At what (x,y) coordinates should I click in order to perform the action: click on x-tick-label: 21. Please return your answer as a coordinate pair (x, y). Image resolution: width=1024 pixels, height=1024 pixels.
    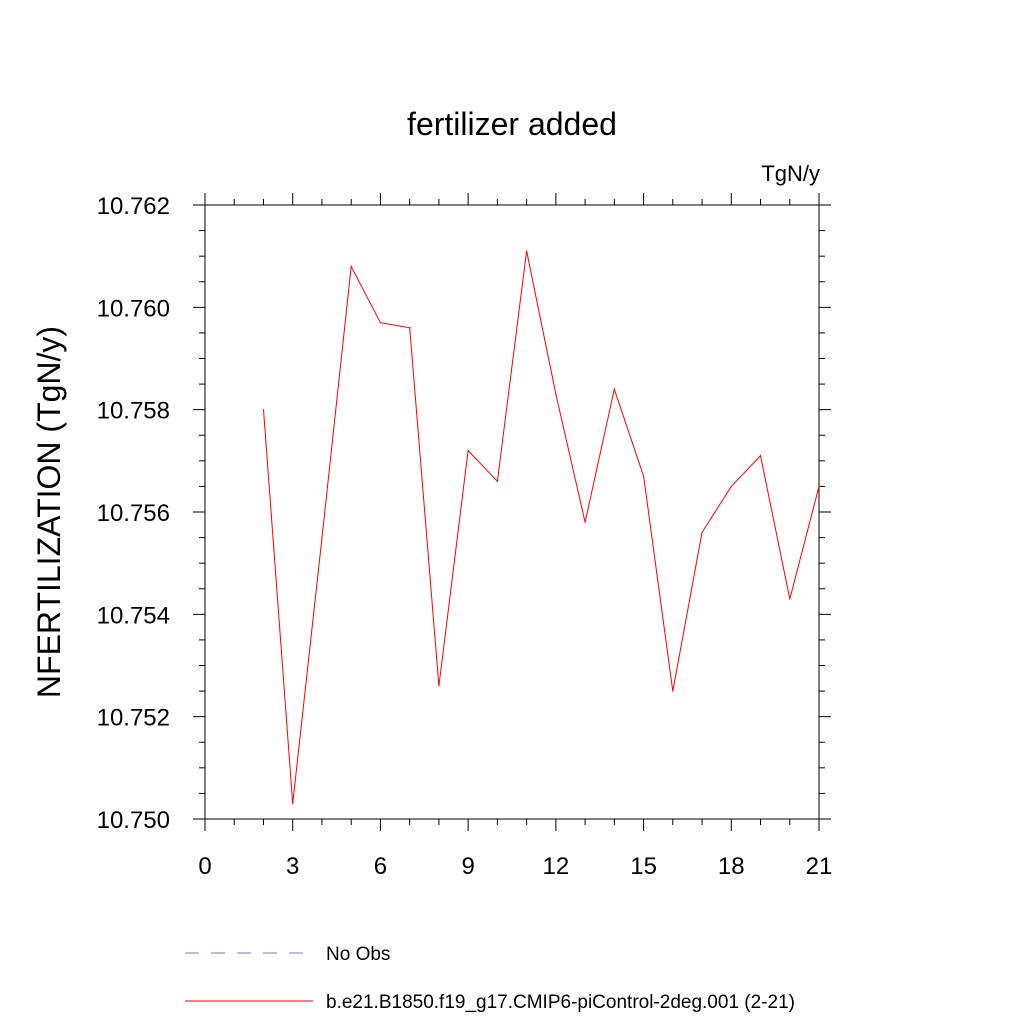
    Looking at the image, I should click on (819, 866).